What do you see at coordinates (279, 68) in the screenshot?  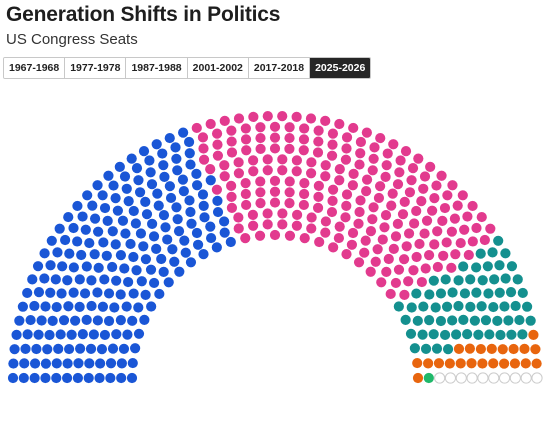 I see `tab-2017-2018: 2017-2018` at bounding box center [279, 68].